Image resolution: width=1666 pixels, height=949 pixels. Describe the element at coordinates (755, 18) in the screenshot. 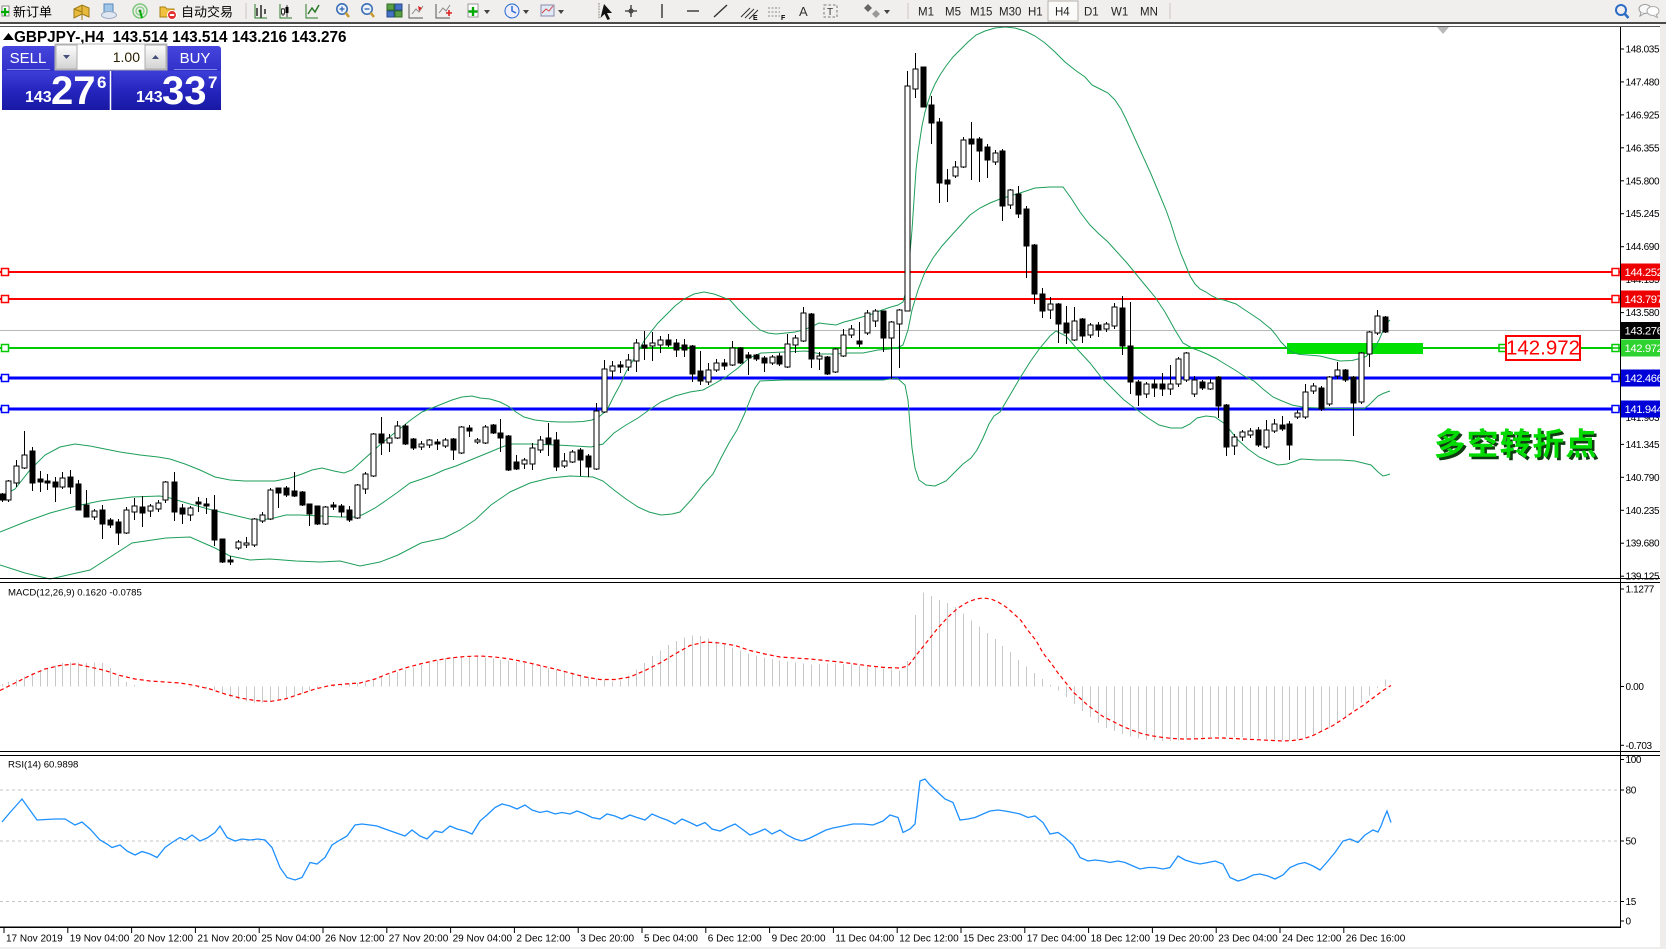

I see `svg-text: E` at that location.